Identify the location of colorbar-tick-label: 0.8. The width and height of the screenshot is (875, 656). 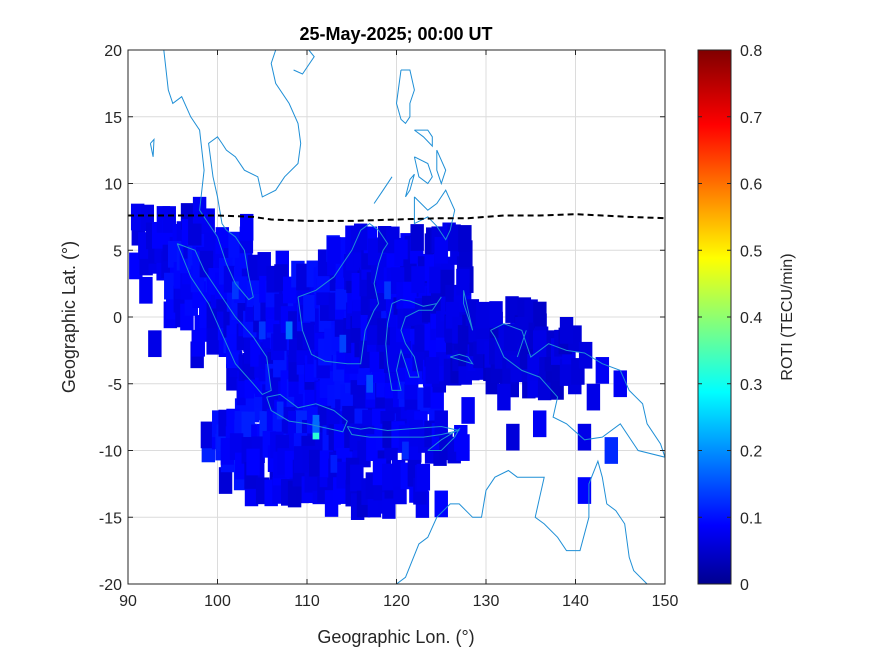
(751, 51).